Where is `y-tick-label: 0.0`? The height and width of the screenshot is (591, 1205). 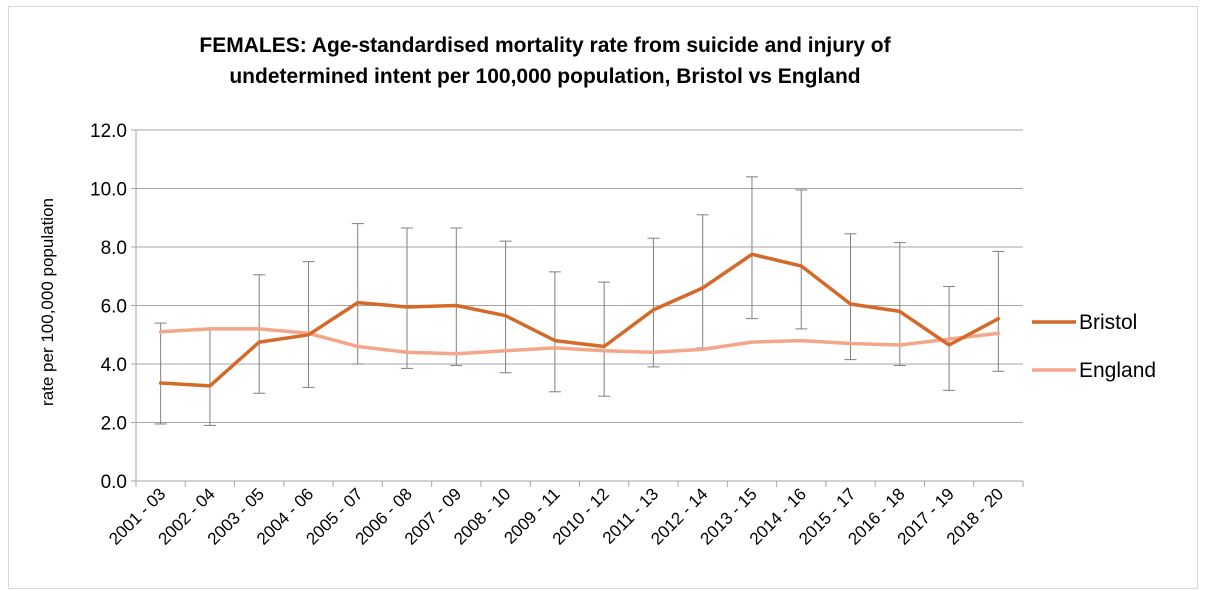 y-tick-label: 0.0 is located at coordinates (114, 482).